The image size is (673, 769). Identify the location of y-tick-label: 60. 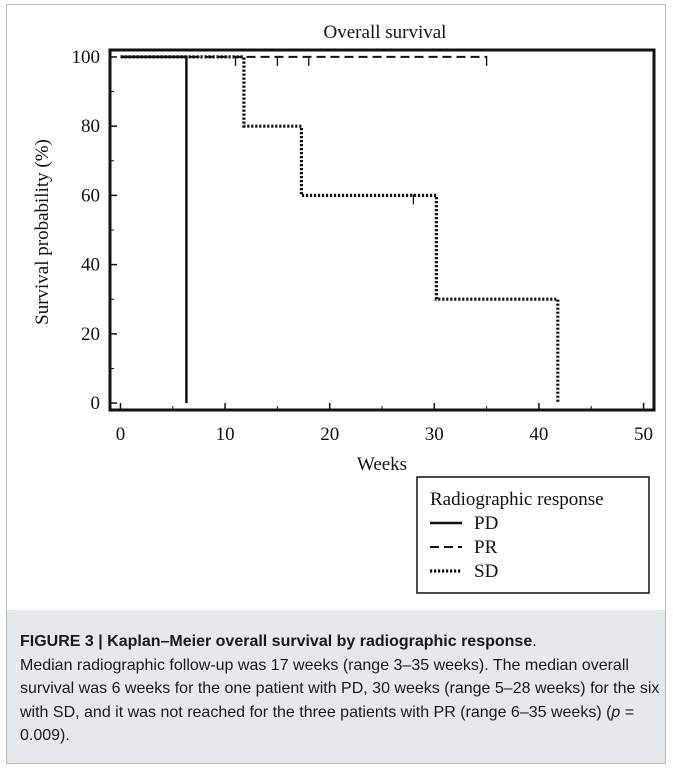
(90, 195).